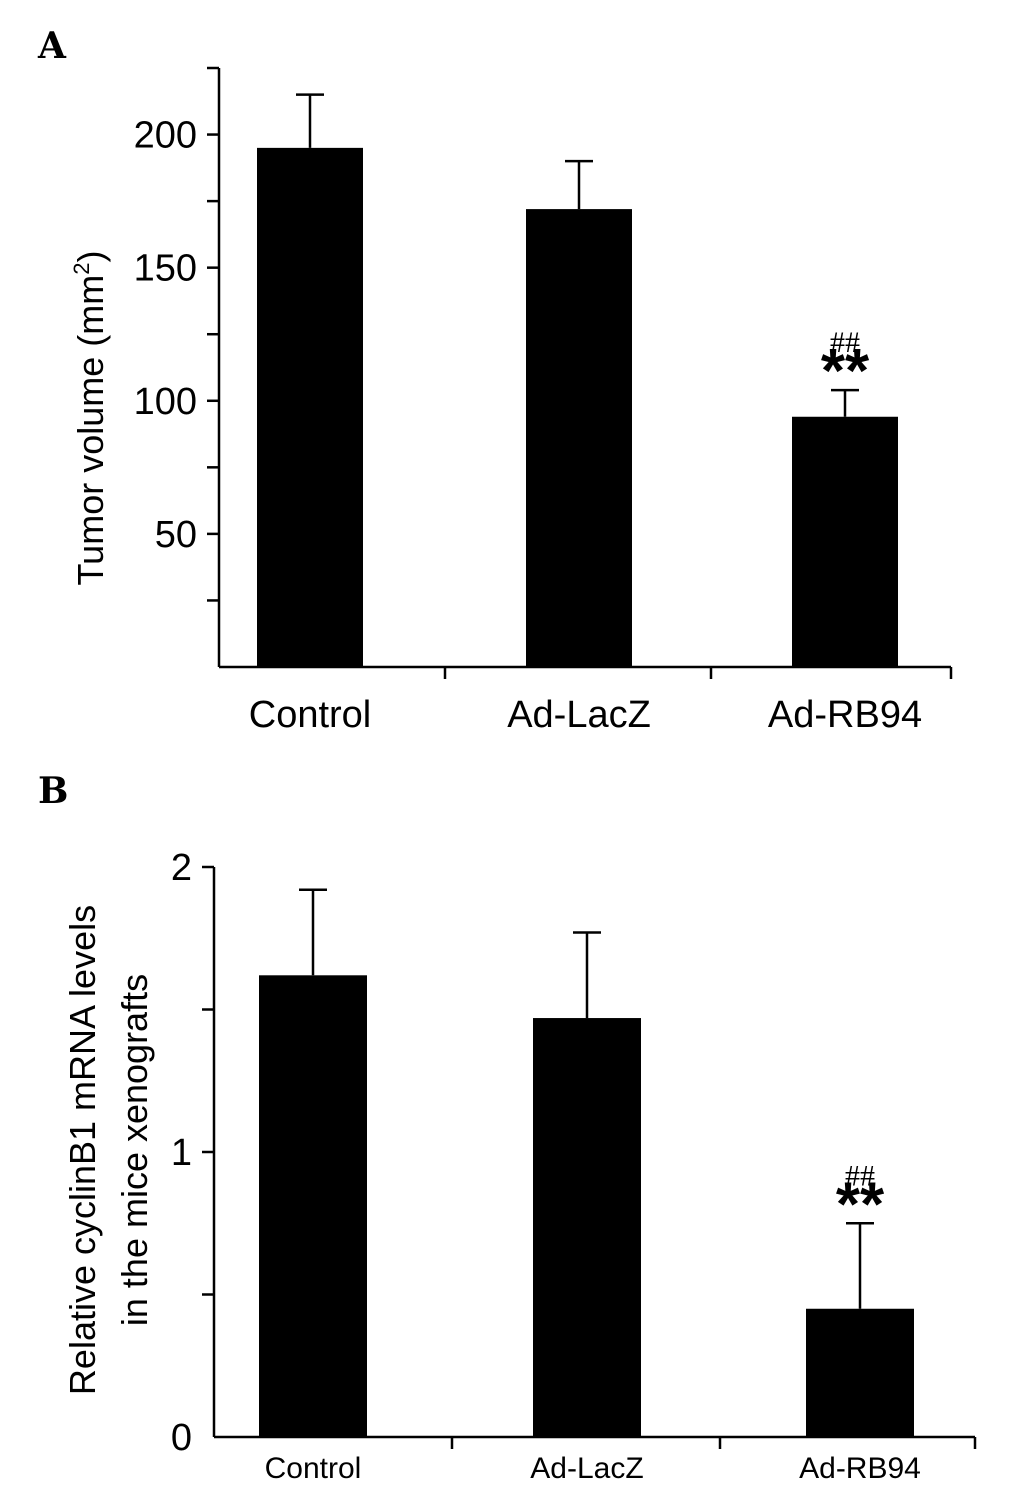  Describe the element at coordinates (165, 269) in the screenshot. I see `y-tick-label: 150` at that location.